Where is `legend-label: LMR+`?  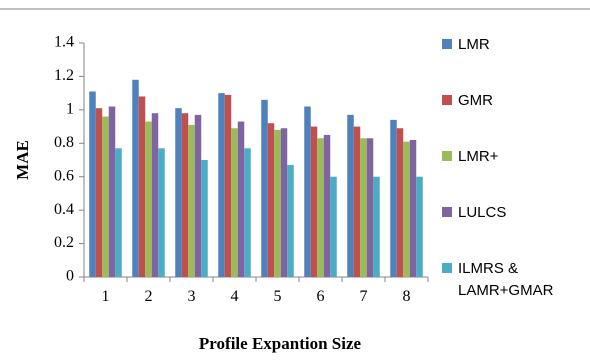 legend-label: LMR+ is located at coordinates (478, 156).